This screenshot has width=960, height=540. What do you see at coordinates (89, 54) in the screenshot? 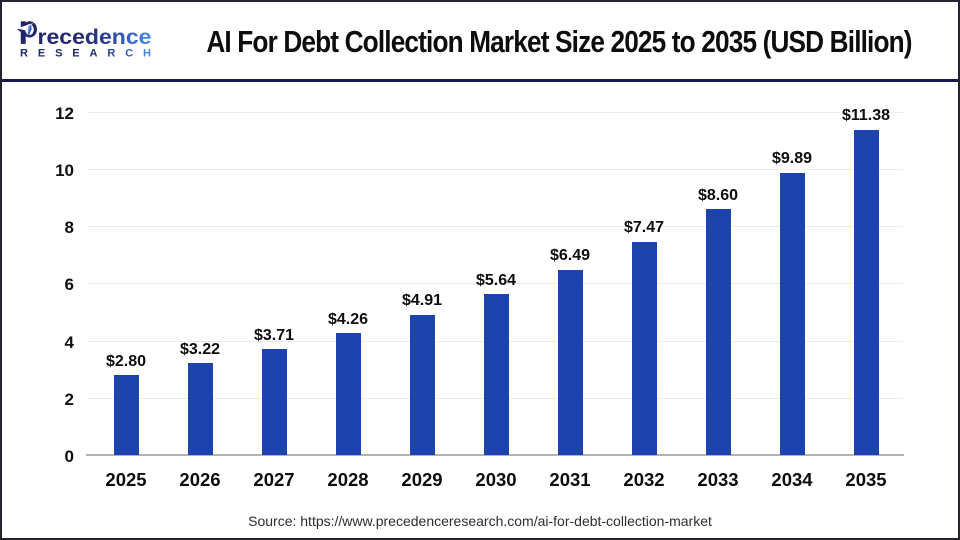
I see `svg-text: RESEARCH` at bounding box center [89, 54].